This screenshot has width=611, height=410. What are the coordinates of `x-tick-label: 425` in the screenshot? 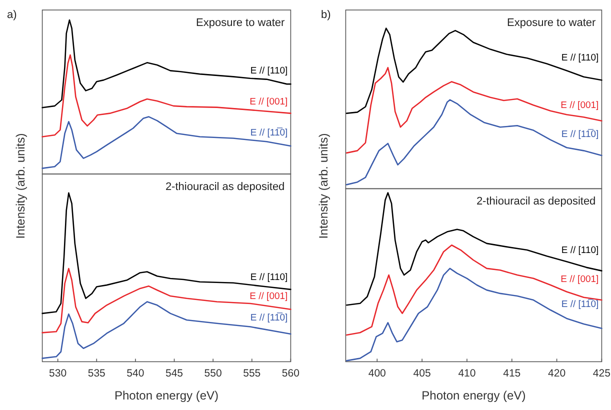 It's located at (601, 374).